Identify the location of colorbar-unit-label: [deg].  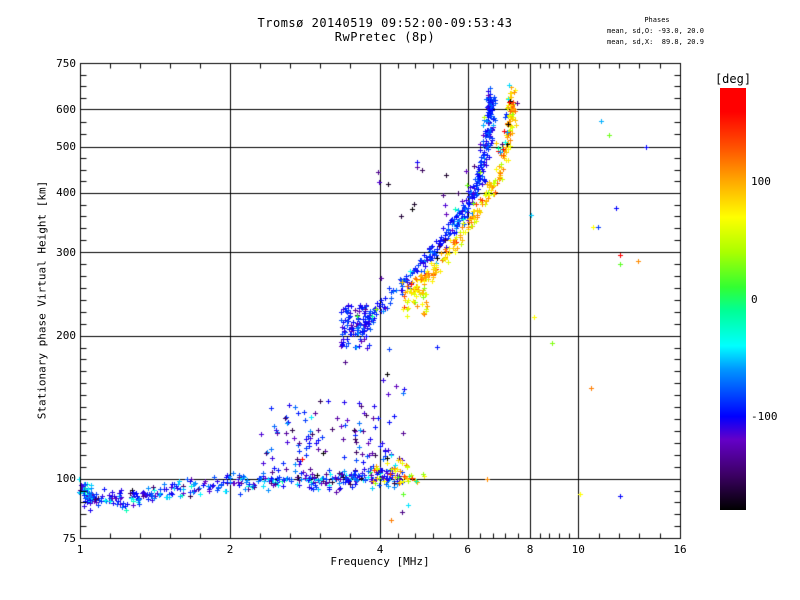
(733, 79).